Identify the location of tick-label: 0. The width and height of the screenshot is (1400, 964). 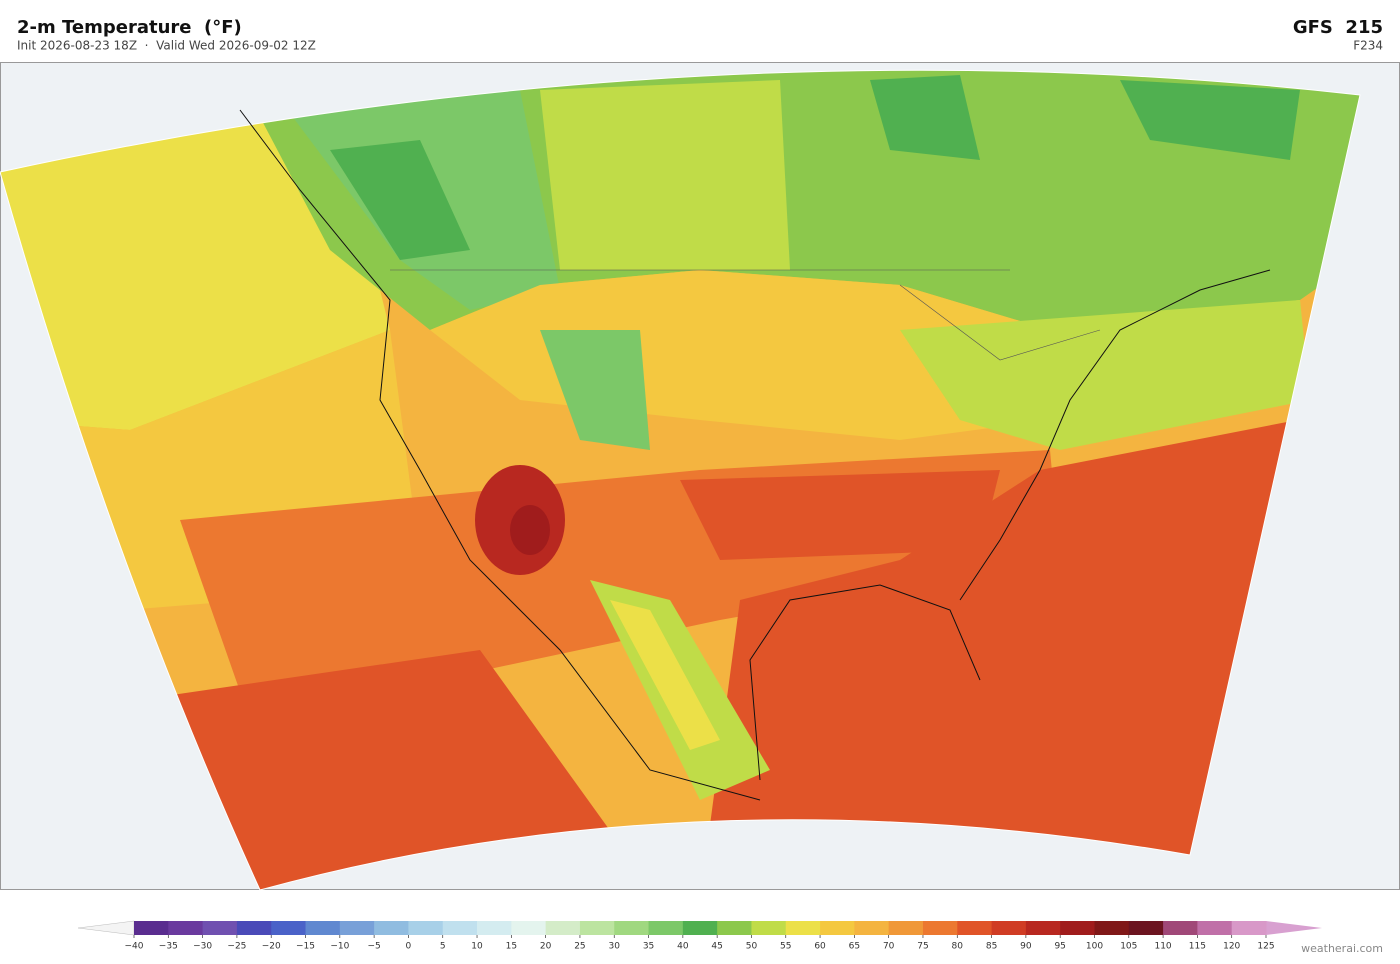
(409, 947).